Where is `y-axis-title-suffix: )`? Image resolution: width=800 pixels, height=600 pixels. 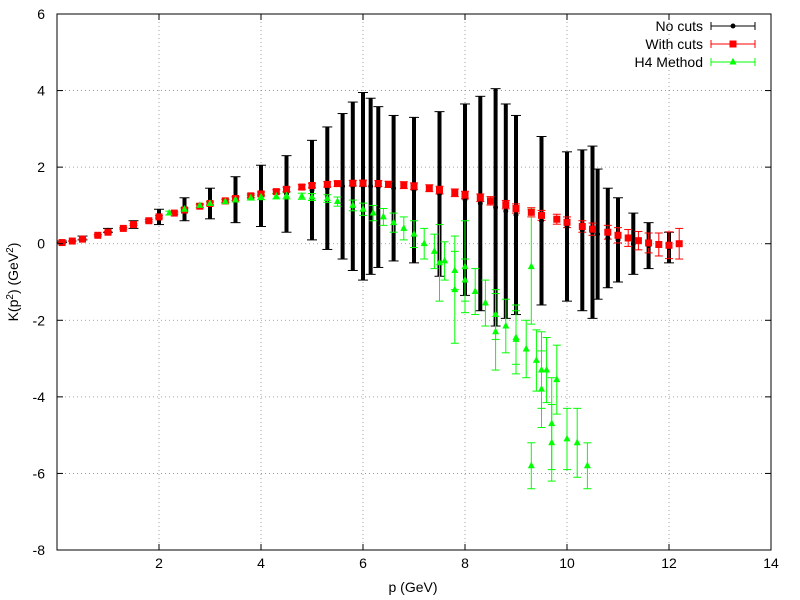
y-axis-title-suffix: ) is located at coordinates (13, 245).